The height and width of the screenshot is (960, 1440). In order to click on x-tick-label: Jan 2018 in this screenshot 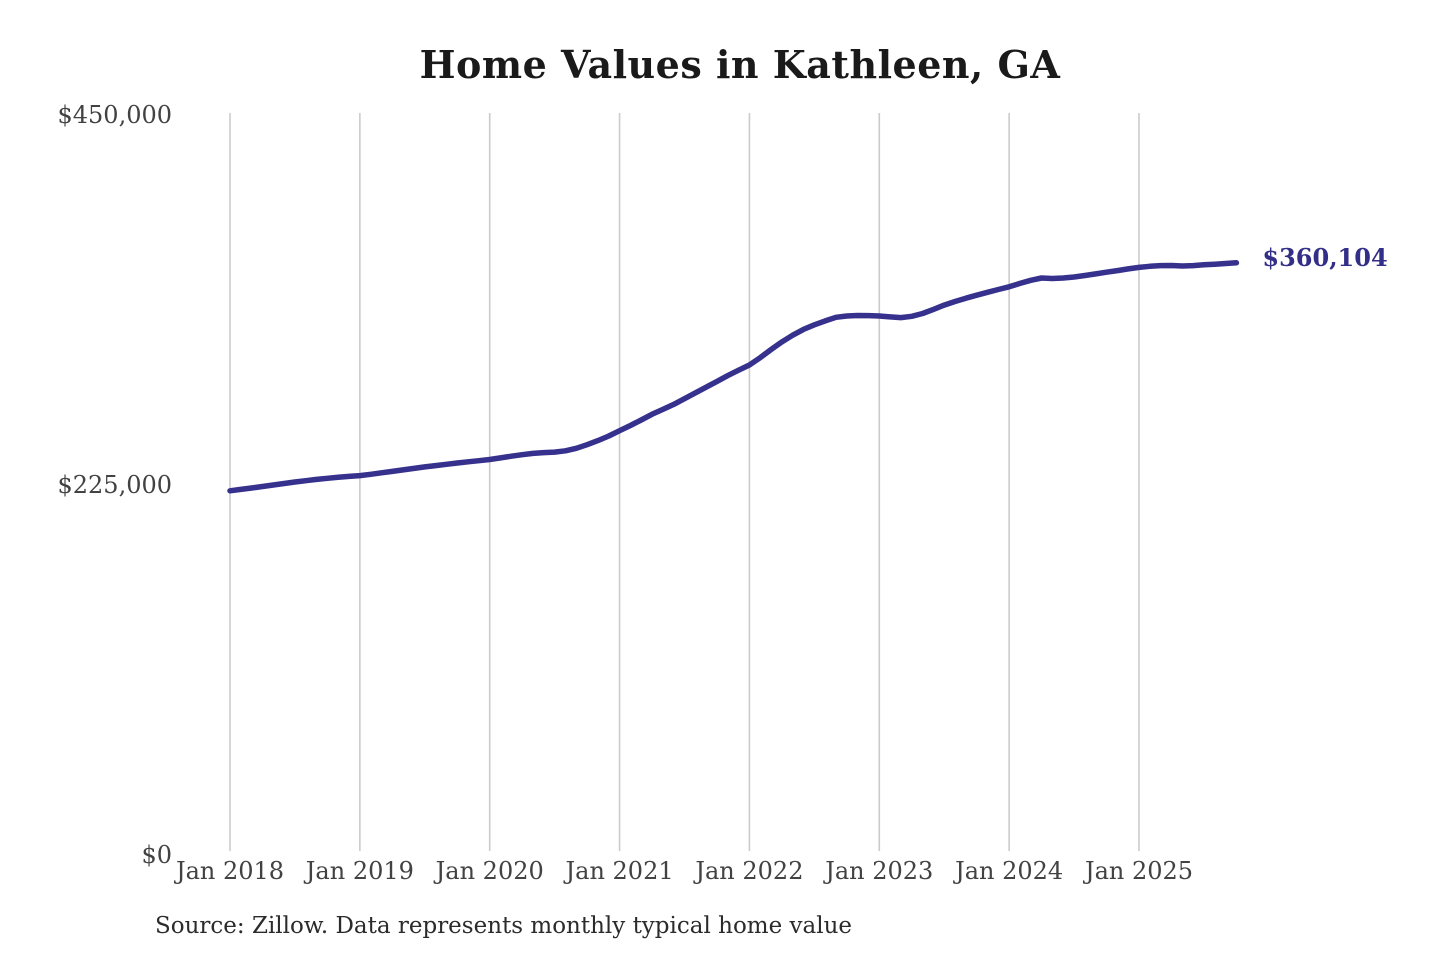, I will do `click(228, 871)`.